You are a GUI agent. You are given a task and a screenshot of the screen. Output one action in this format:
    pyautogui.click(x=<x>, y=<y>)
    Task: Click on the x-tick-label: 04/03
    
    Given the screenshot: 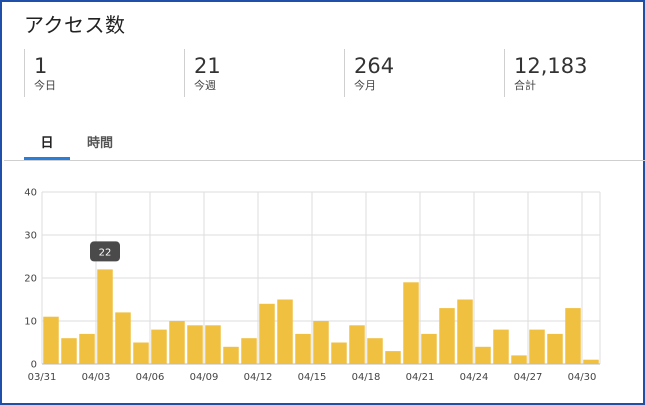 What is the action you would take?
    pyautogui.click(x=96, y=377)
    